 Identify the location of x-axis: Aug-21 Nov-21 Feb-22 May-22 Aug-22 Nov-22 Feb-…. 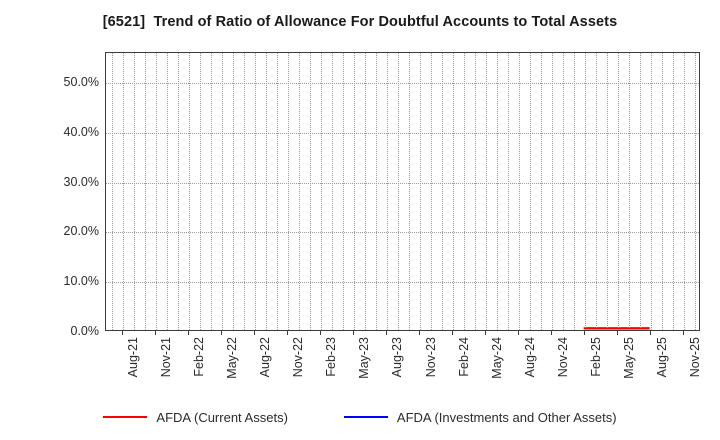
(403, 366).